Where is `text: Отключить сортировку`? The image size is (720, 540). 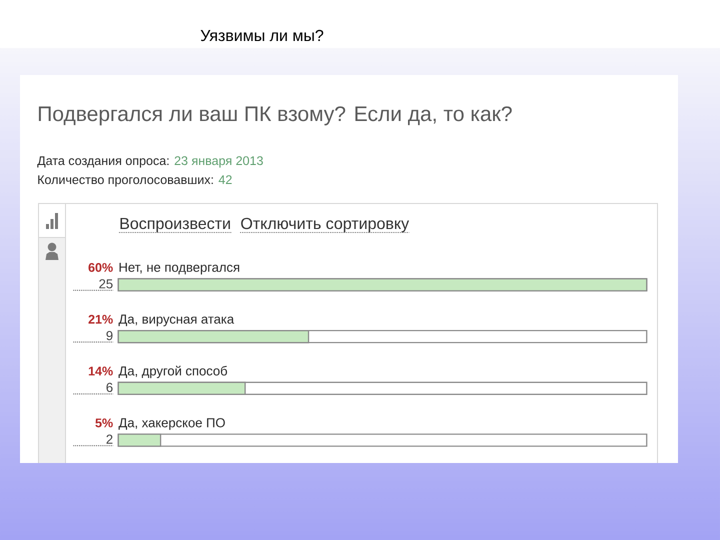
text: Отключить сортировку is located at coordinates (325, 225).